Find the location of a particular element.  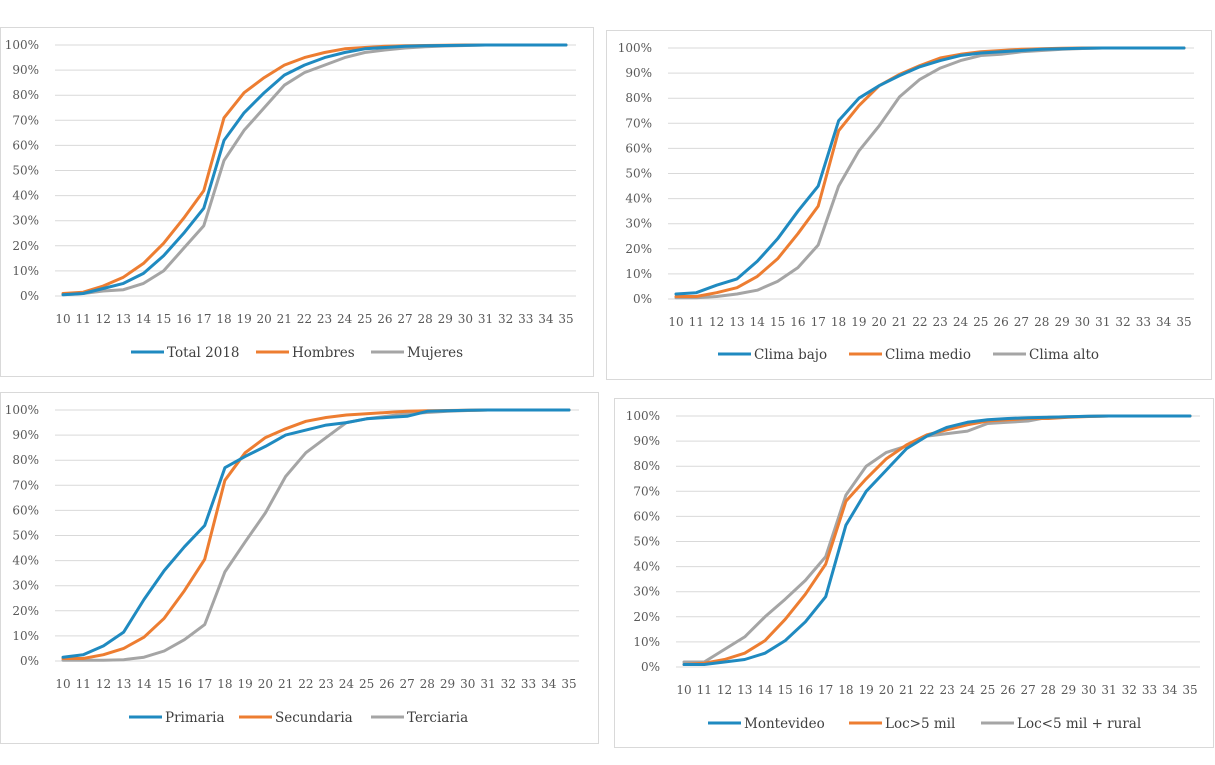

legend-label: Secundaria is located at coordinates (314, 718).